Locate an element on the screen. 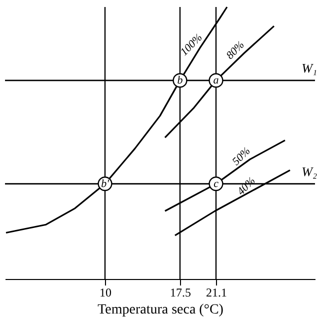 This screenshot has height=320, width=320. annotation: b is located at coordinates (180, 80).